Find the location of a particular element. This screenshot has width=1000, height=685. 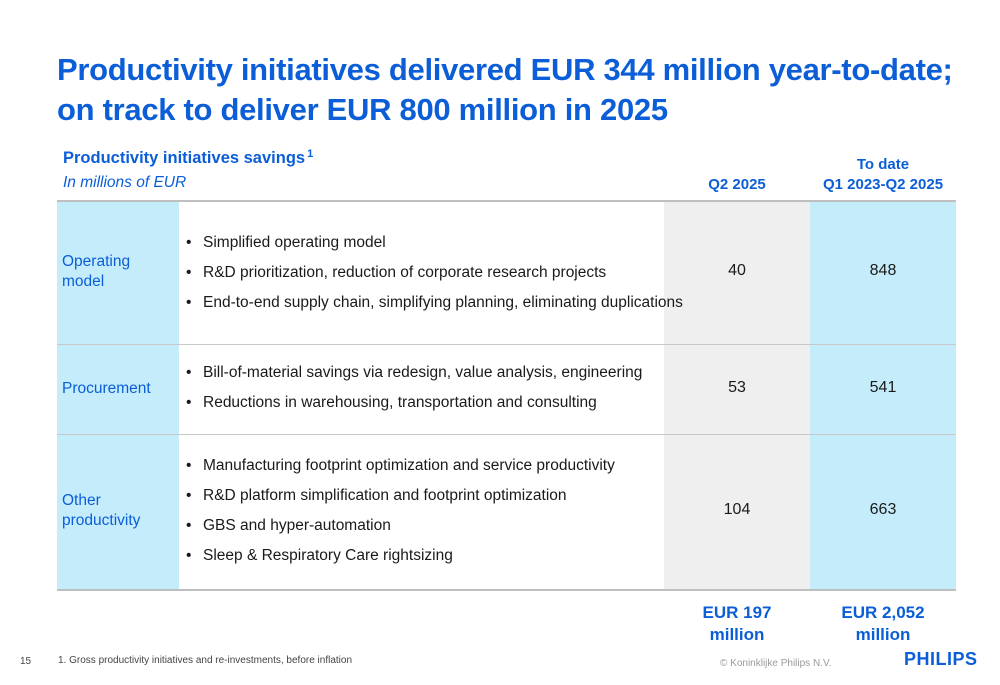

table-top-rule is located at coordinates (506, 201).